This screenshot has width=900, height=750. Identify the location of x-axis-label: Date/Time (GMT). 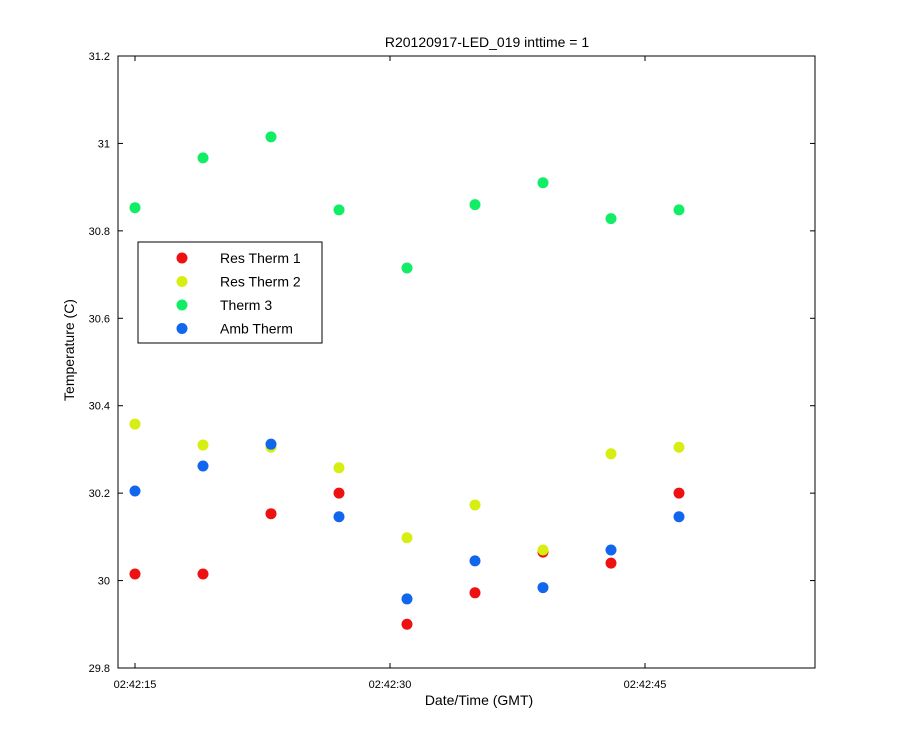
(479, 700).